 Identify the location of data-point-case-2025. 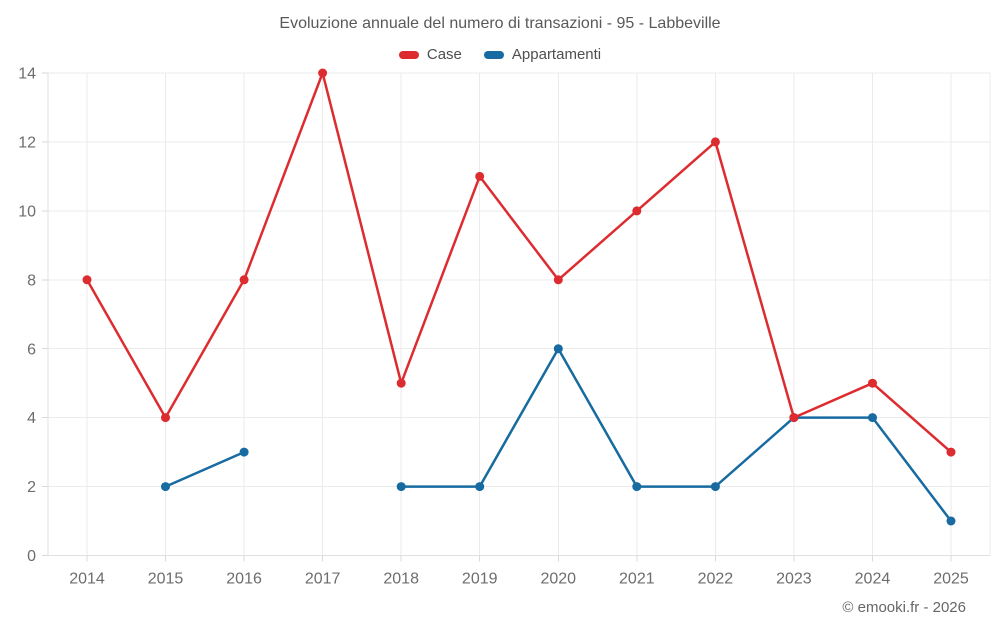
(951, 452).